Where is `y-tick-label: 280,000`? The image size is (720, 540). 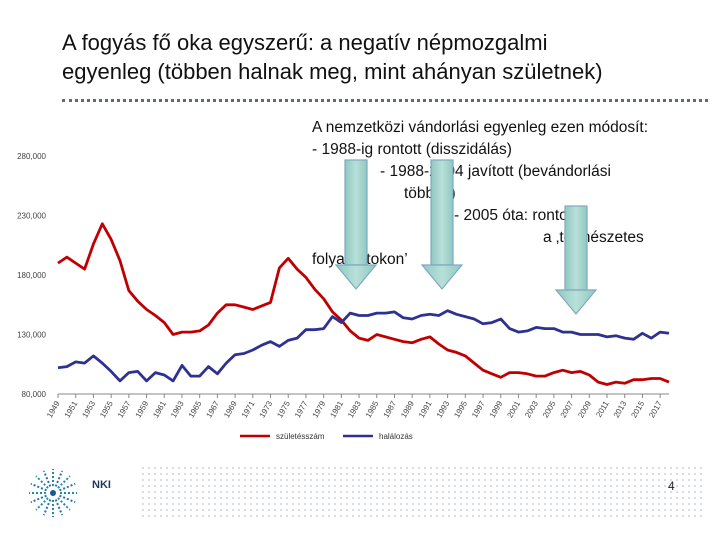 y-tick-label: 280,000 is located at coordinates (31, 156).